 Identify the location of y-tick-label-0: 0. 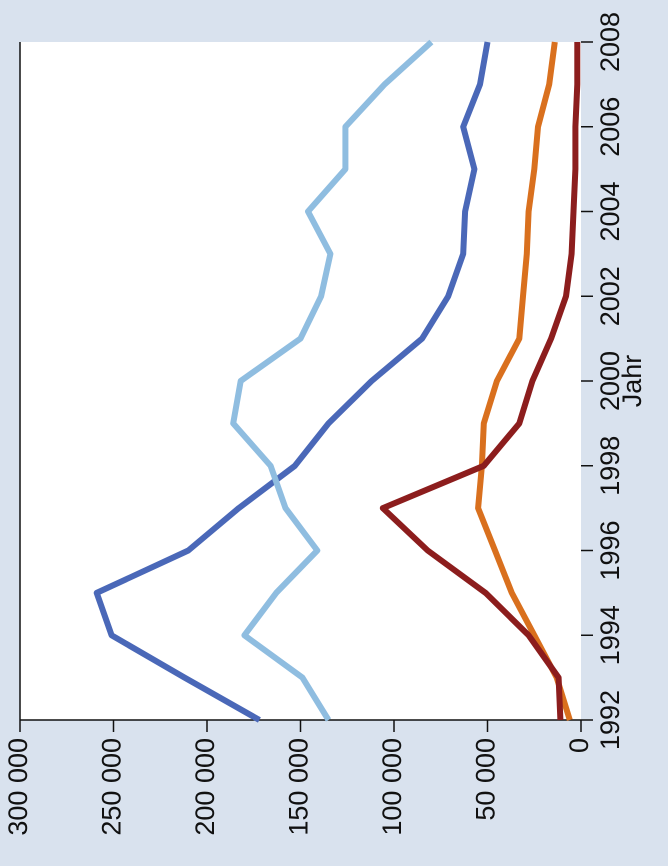
(579, 745).